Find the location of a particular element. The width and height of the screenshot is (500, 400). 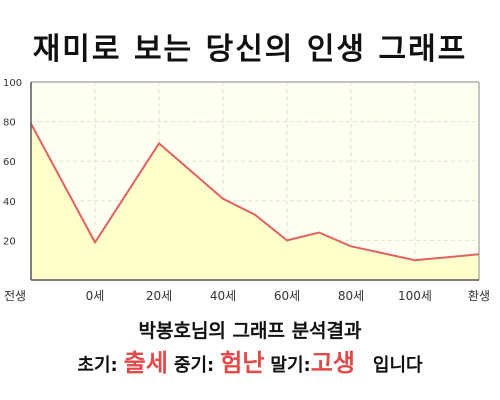

analysis-result: 초기: 출세 중기: 험난 말기:고생 입니다 is located at coordinates (250, 364).